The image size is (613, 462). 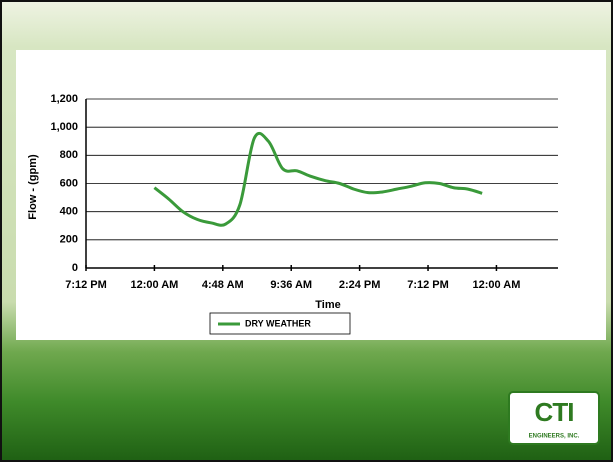 I want to click on y-tick-label: 0, so click(x=75, y=268).